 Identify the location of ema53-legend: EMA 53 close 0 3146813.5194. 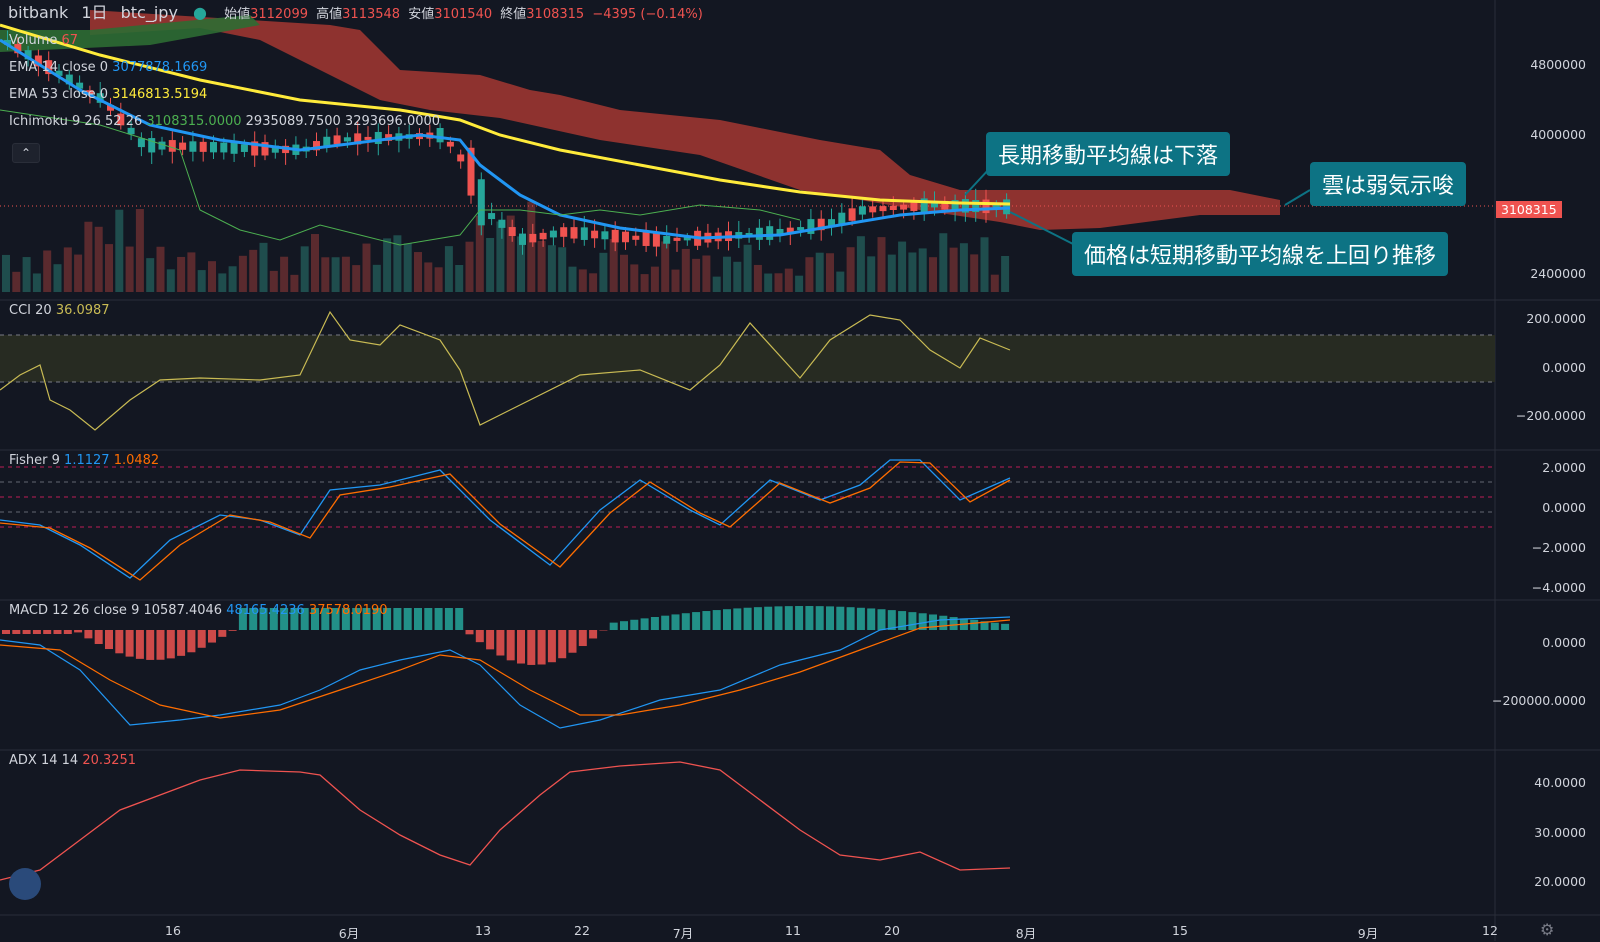
(108, 95).